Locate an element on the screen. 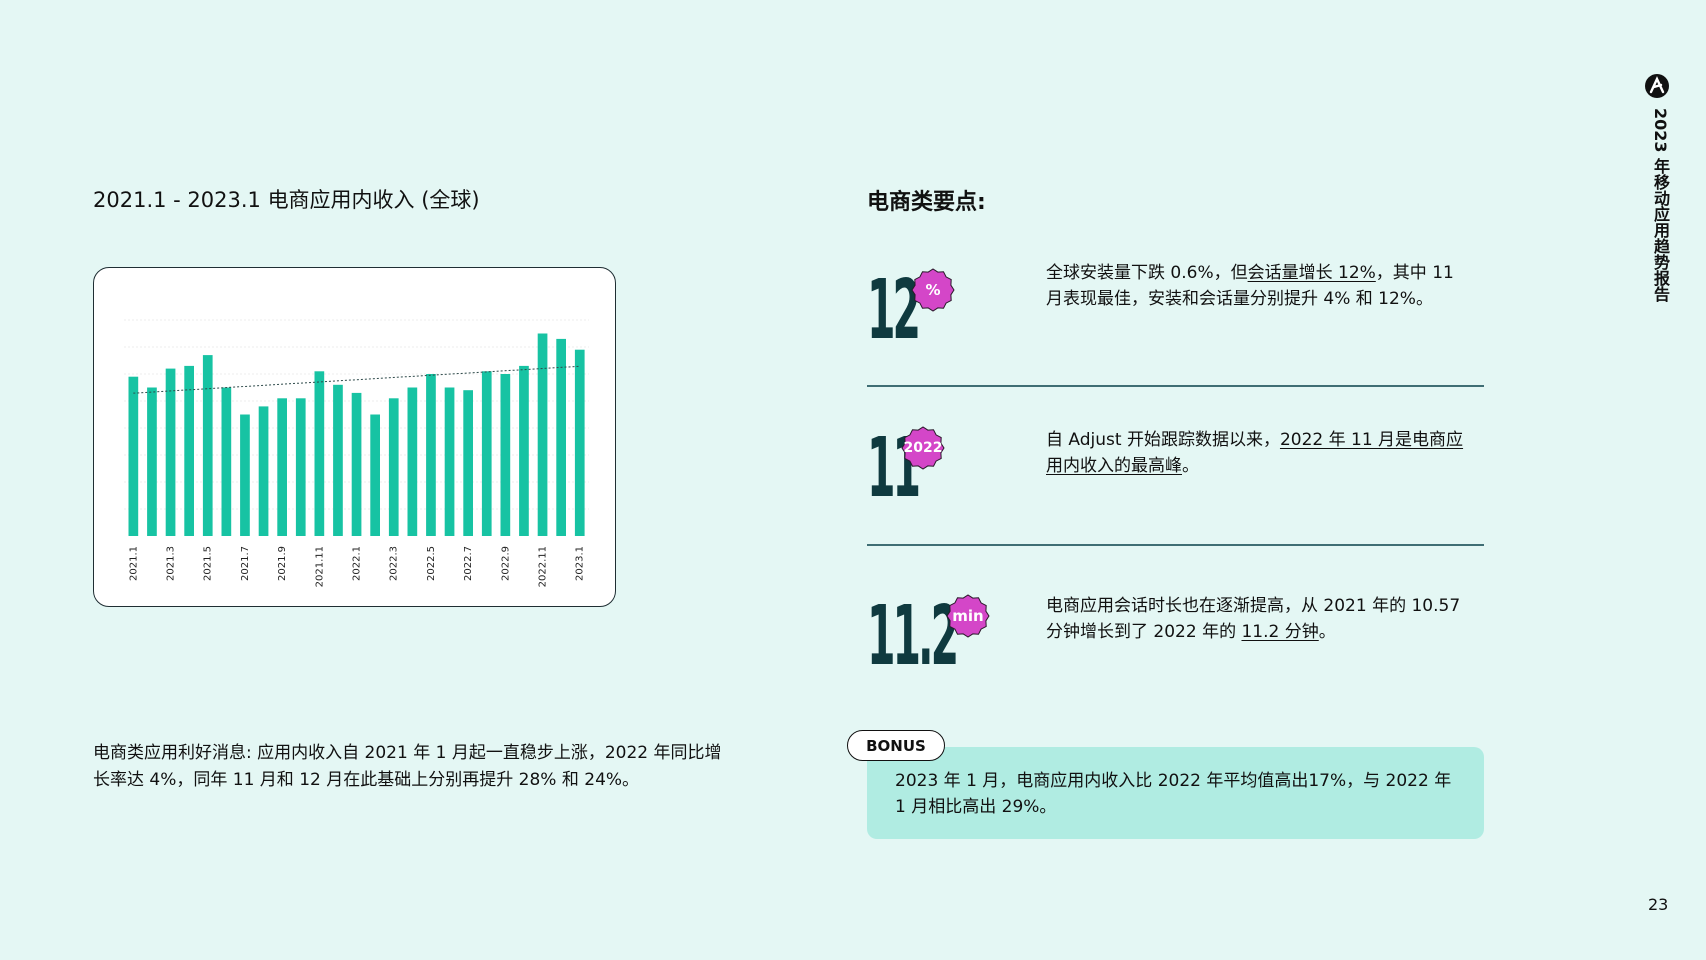 Image resolution: width=1706 pixels, height=960 pixels. chart-bar-2021.7 is located at coordinates (245, 475).